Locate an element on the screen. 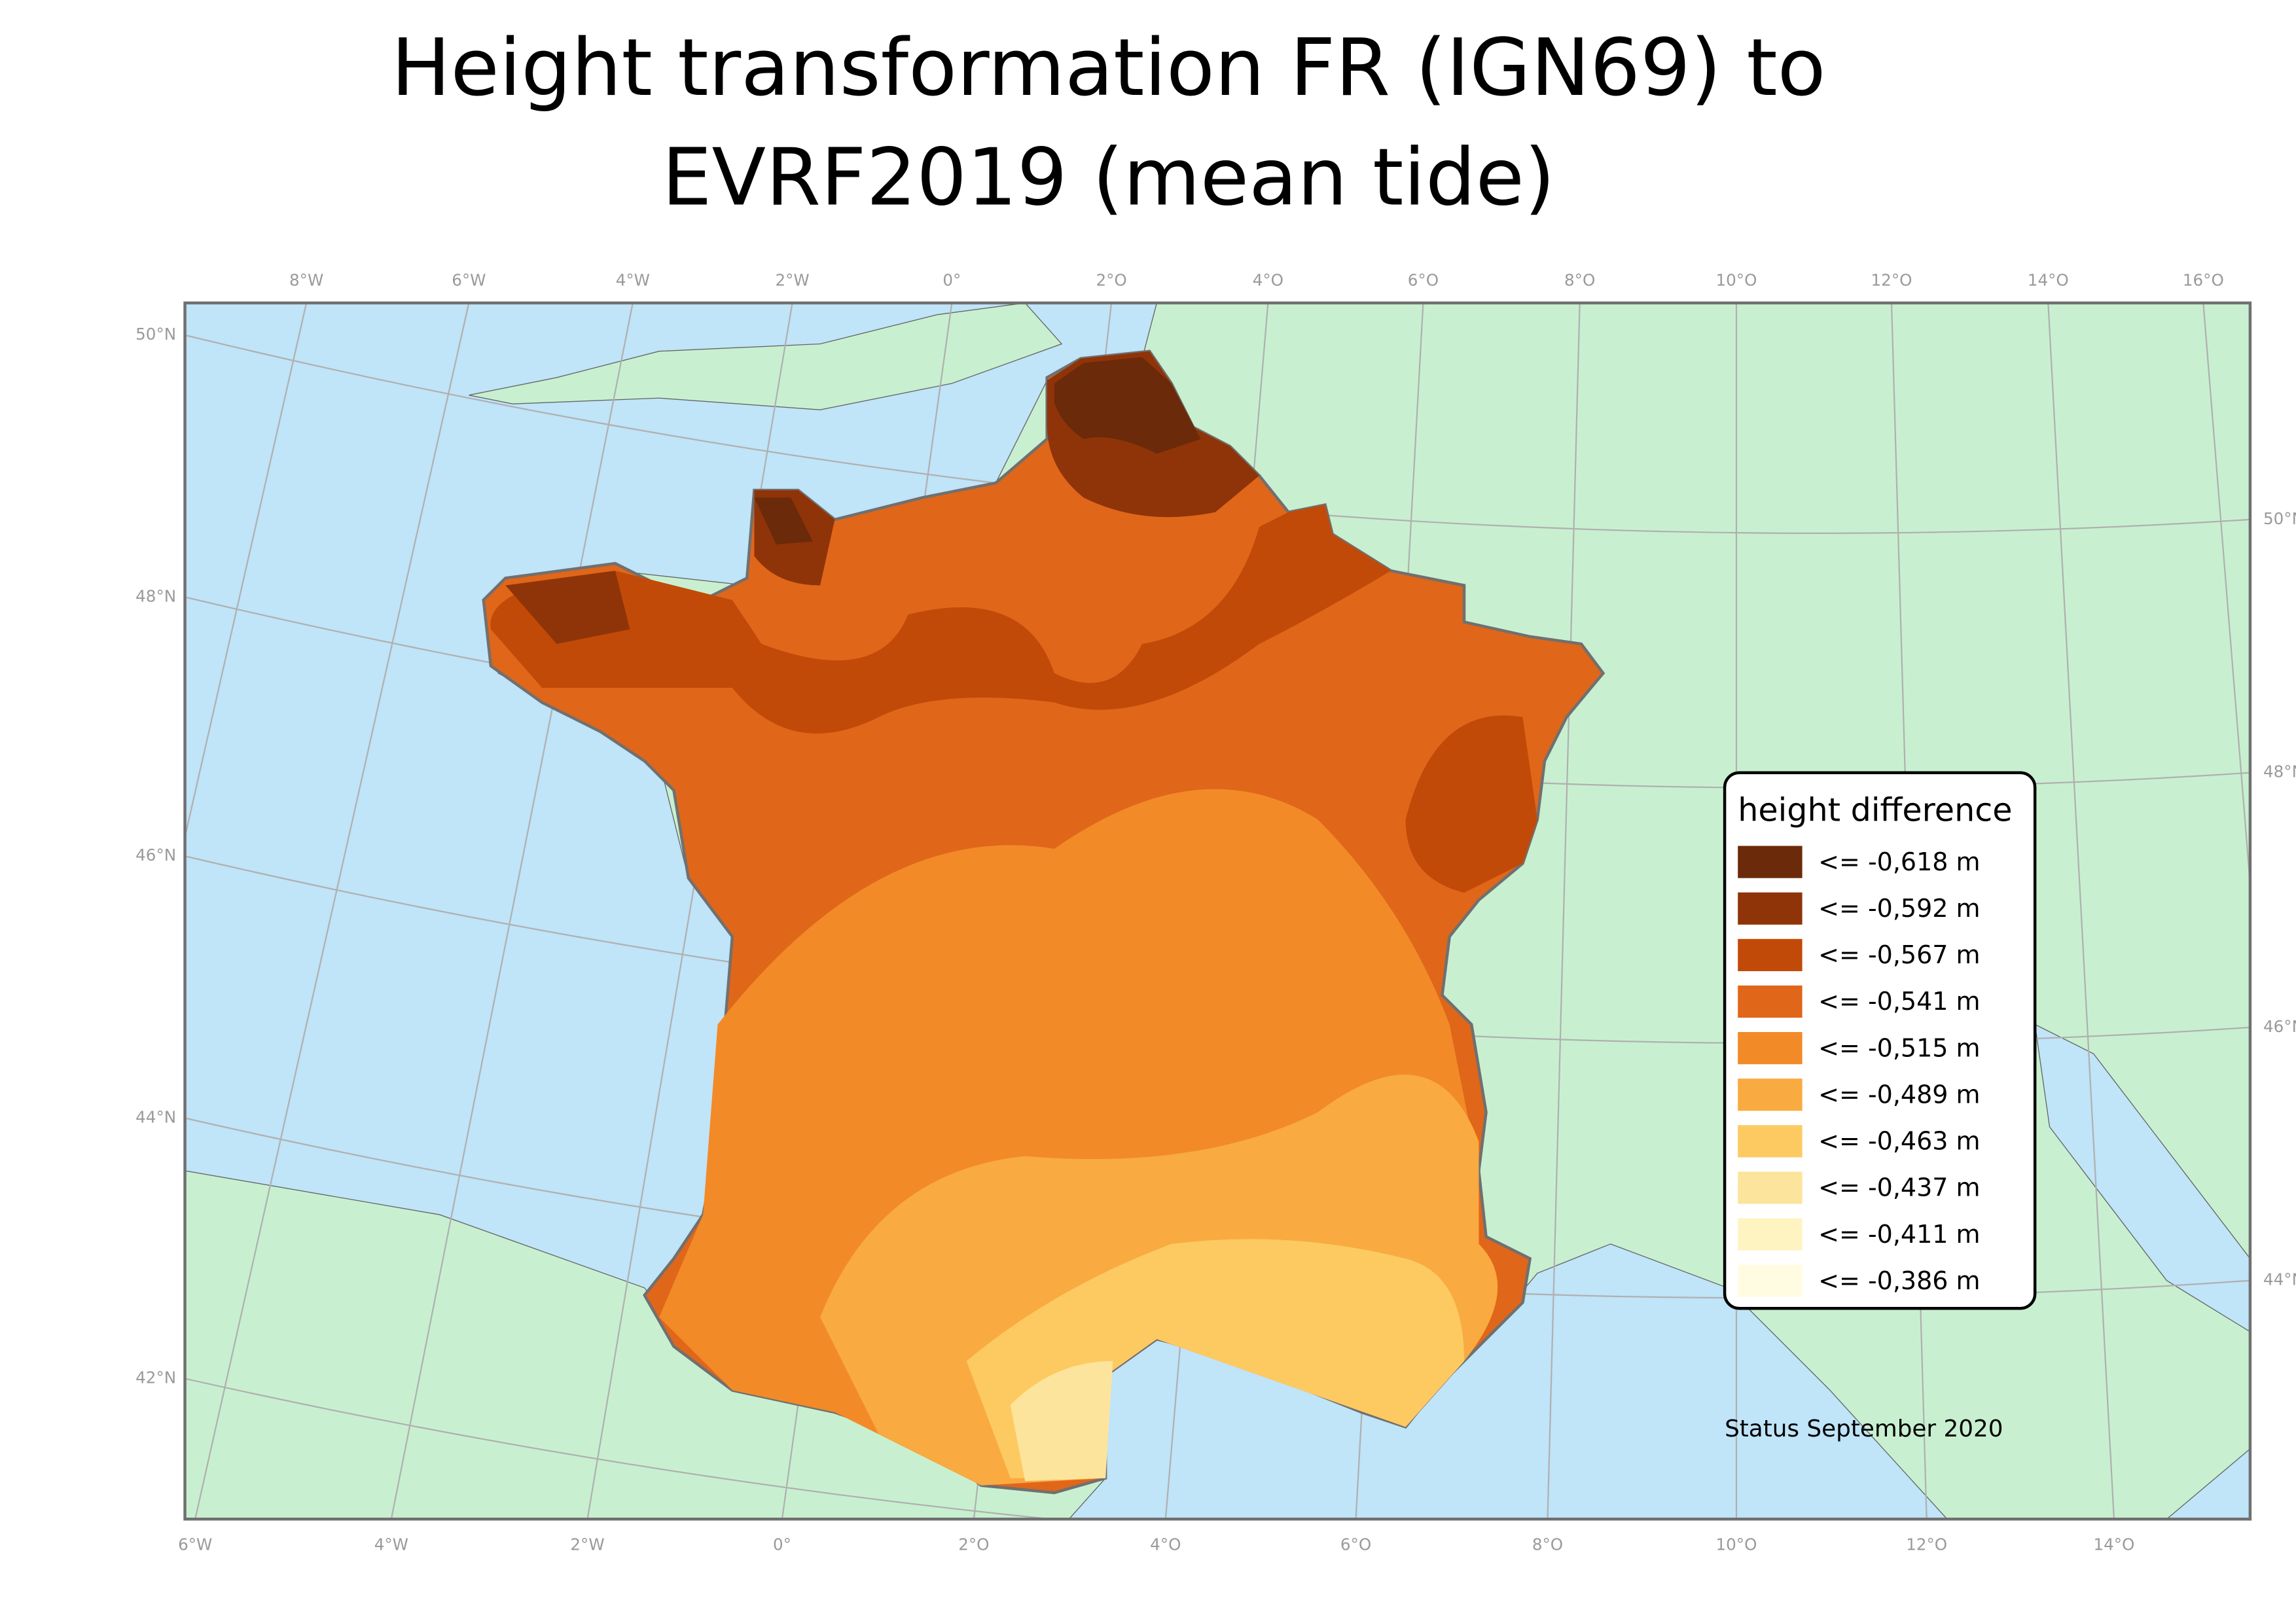  legend-label: <= -0,411 m is located at coordinates (1899, 1234).